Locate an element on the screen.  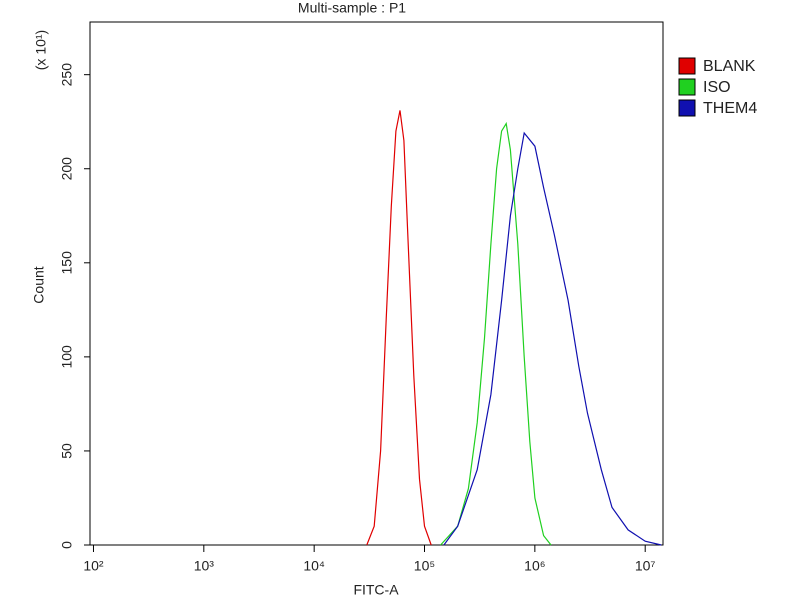
y-tick-label: 0 is located at coordinates (67, 545).